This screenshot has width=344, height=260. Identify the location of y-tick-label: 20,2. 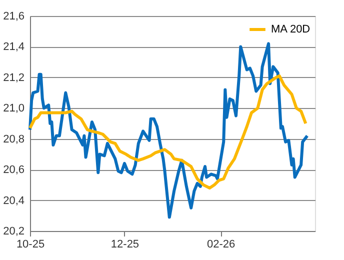
(13, 232).